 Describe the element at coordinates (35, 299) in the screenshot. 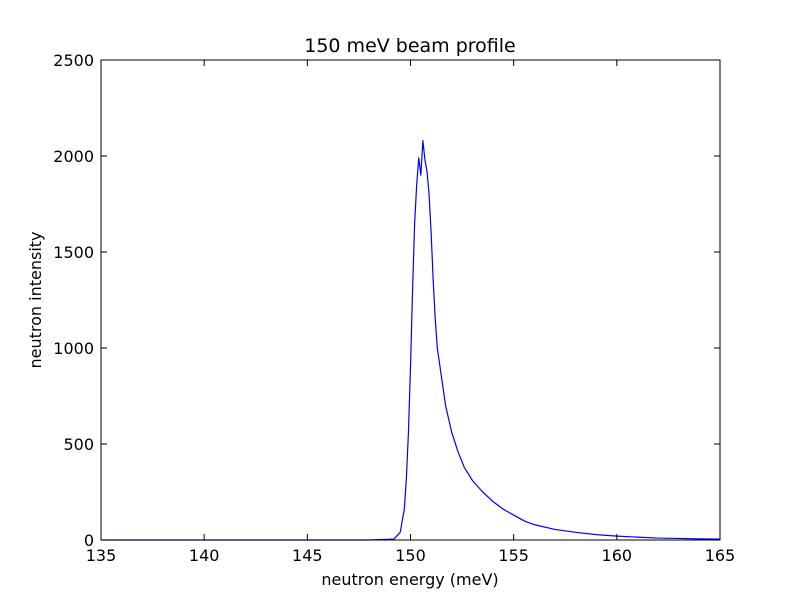

I see `y-axis-title: neutron intensity` at that location.